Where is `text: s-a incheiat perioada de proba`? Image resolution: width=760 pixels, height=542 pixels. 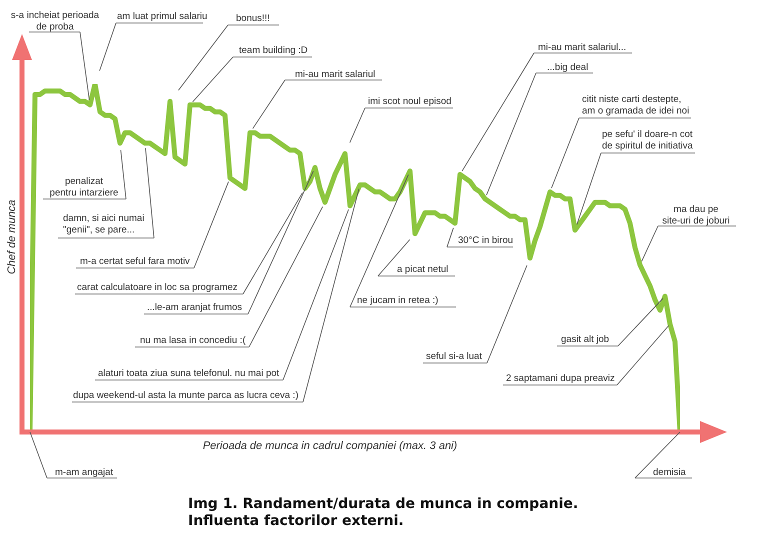
text: s-a incheiat perioada de proba is located at coordinates (55, 21).